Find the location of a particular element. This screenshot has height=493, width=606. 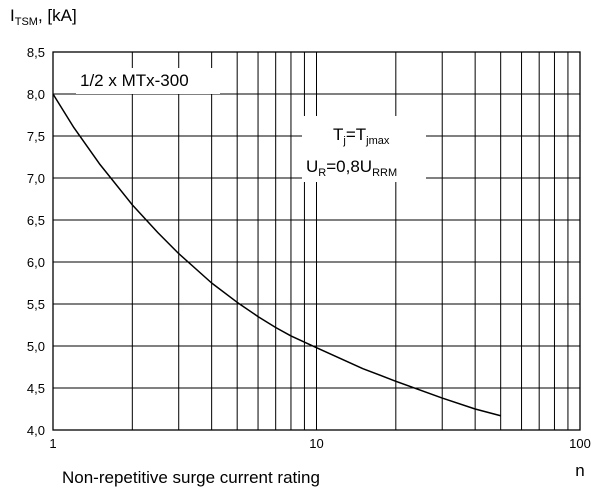

condition-ur-eq: =0,8U is located at coordinates (349, 166).